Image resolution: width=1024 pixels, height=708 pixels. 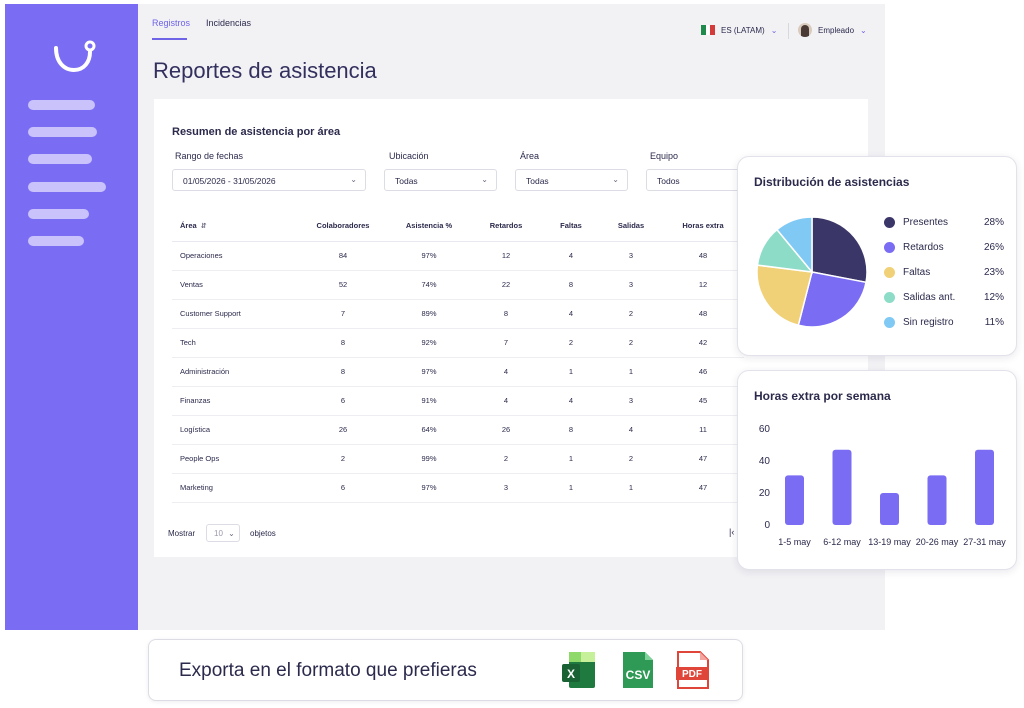 What do you see at coordinates (571, 430) in the screenshot?
I see `cell-absences: 8` at bounding box center [571, 430].